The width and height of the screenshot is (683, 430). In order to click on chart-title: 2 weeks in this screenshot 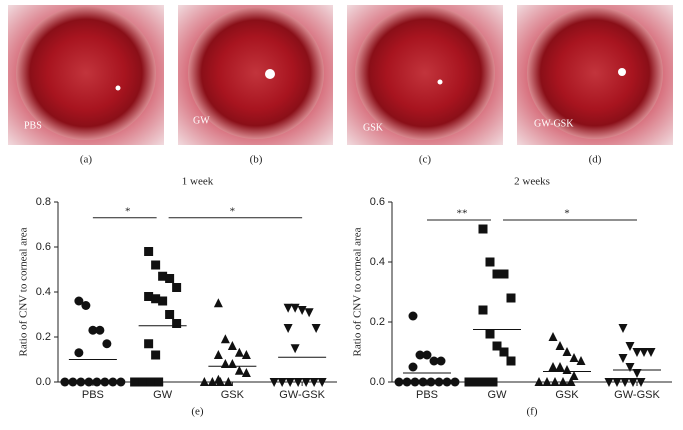, I will do `click(532, 182)`.